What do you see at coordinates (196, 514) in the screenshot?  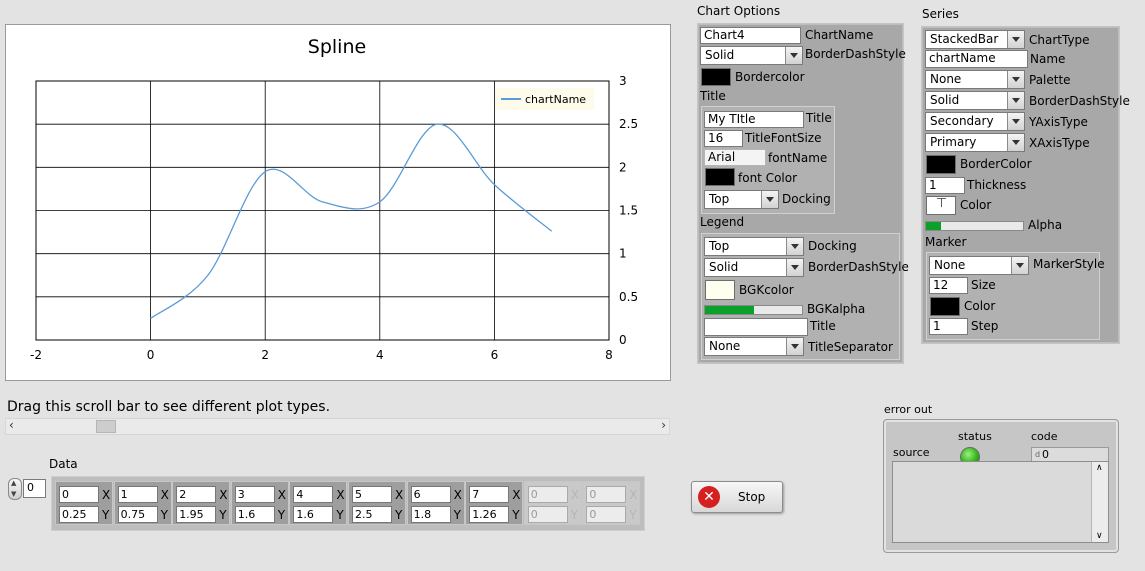 I see `data-y-field: 1.95` at bounding box center [196, 514].